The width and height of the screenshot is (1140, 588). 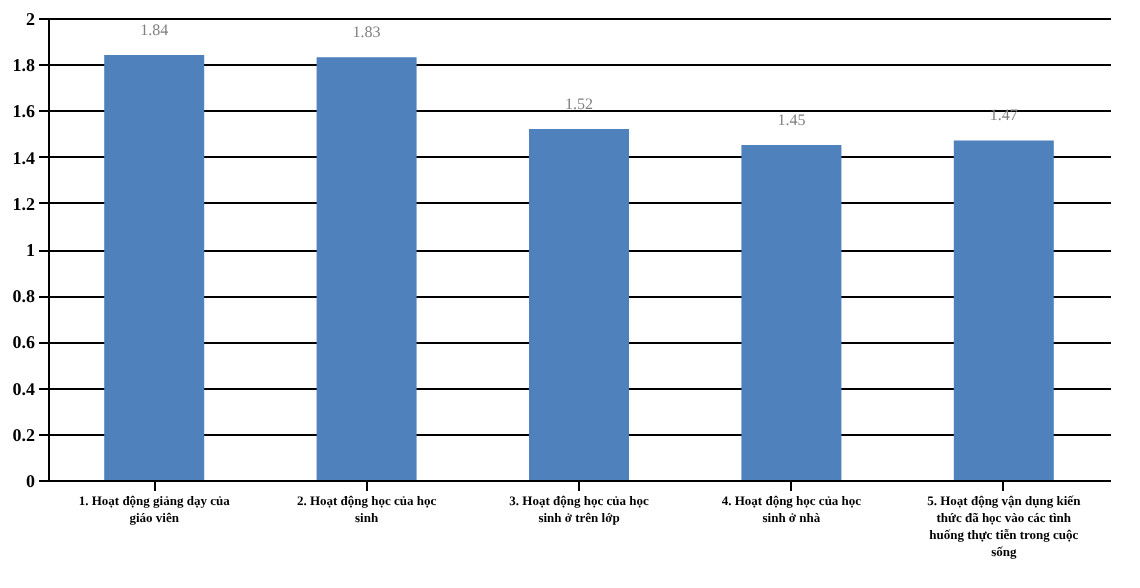 I want to click on y-tick-label: 2, so click(x=31, y=19).